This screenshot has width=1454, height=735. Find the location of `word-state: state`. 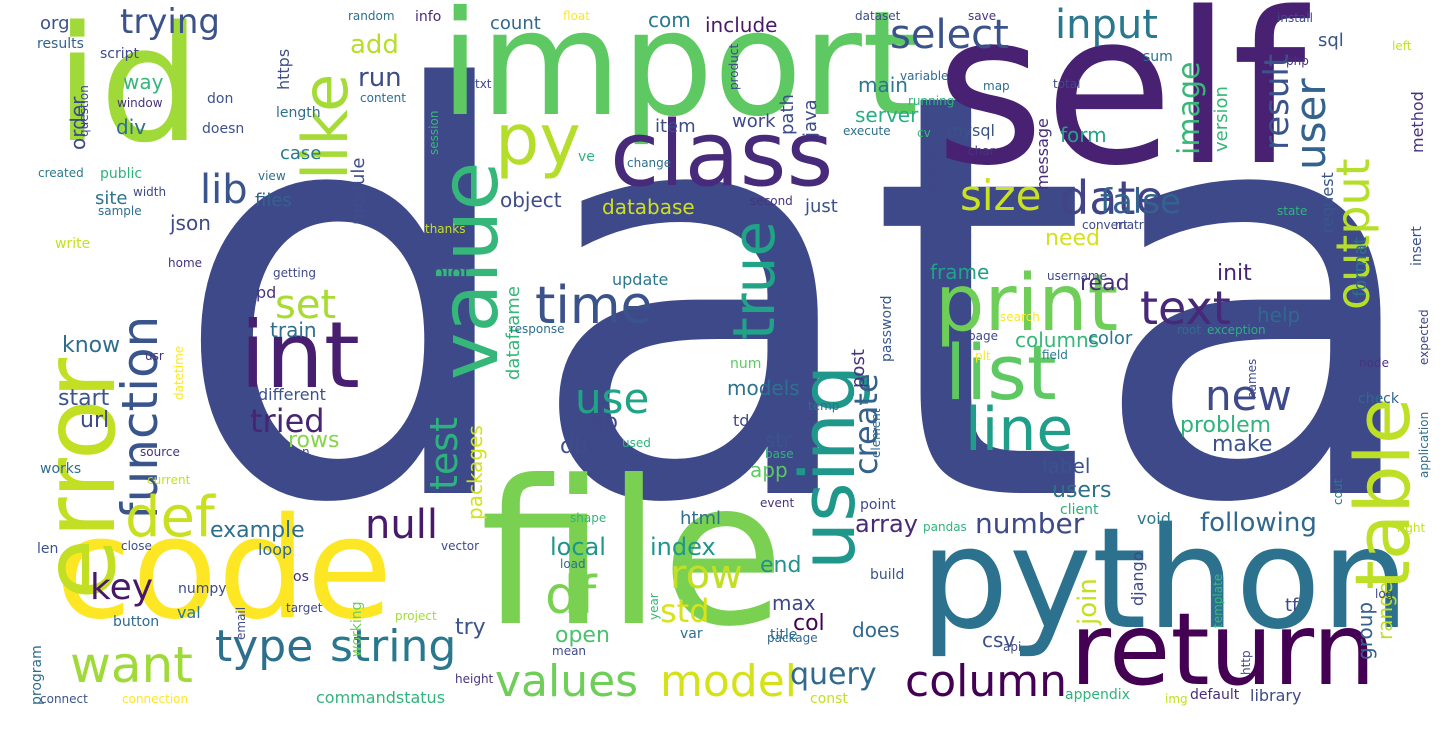

word-state: state is located at coordinates (1292, 211).